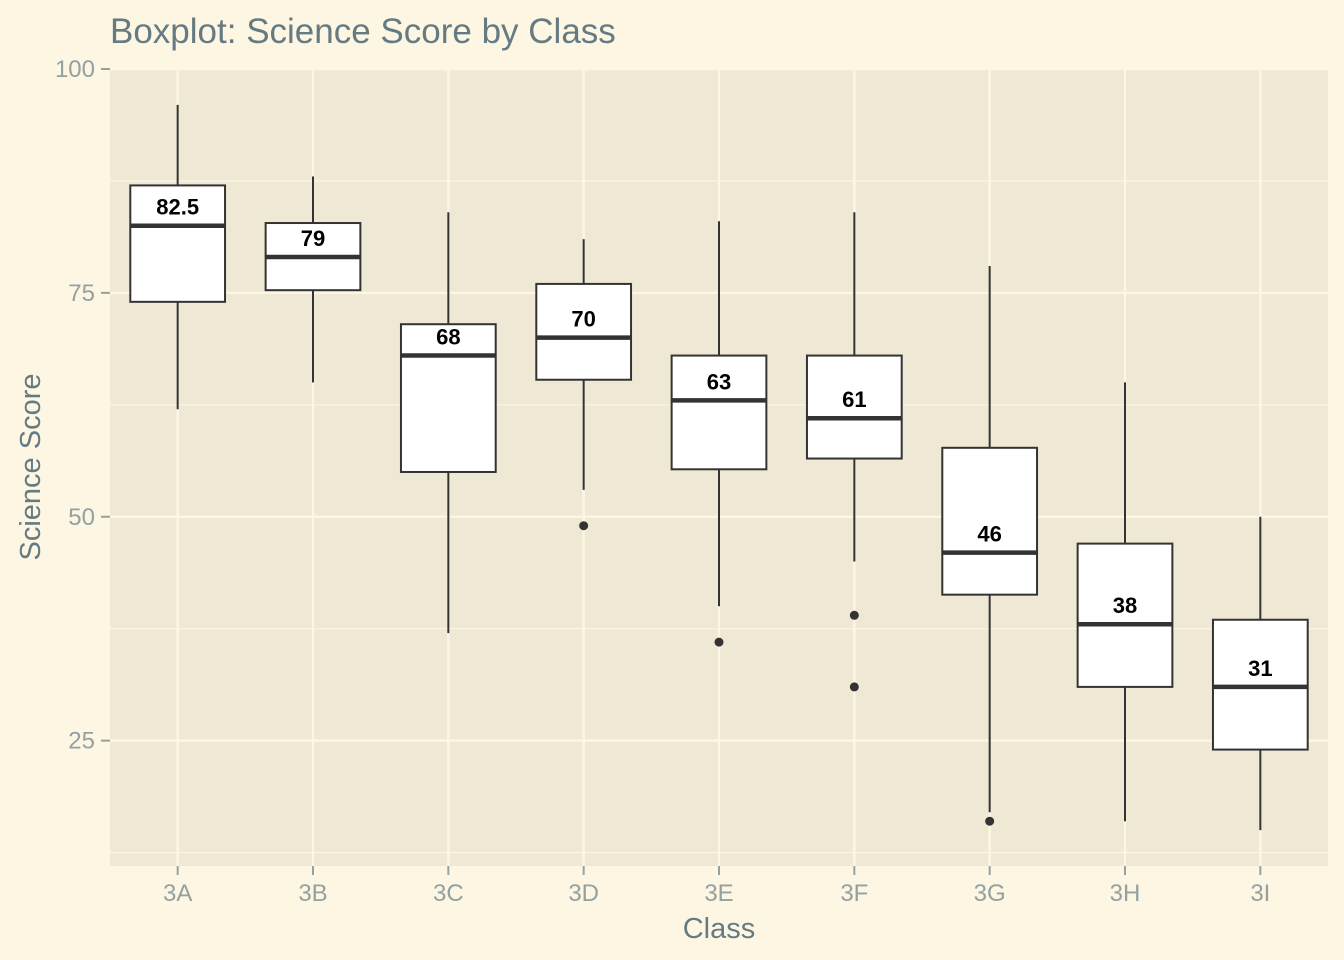  Describe the element at coordinates (75, 69) in the screenshot. I see `y-tick-label: 100` at that location.